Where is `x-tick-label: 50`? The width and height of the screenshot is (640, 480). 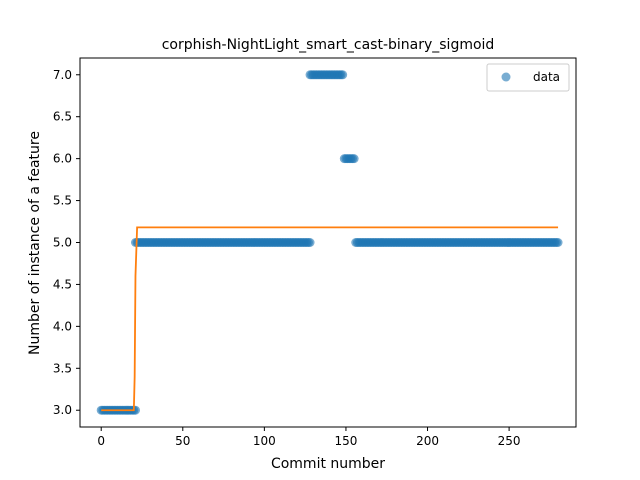
x-tick-label: 50 is located at coordinates (182, 441).